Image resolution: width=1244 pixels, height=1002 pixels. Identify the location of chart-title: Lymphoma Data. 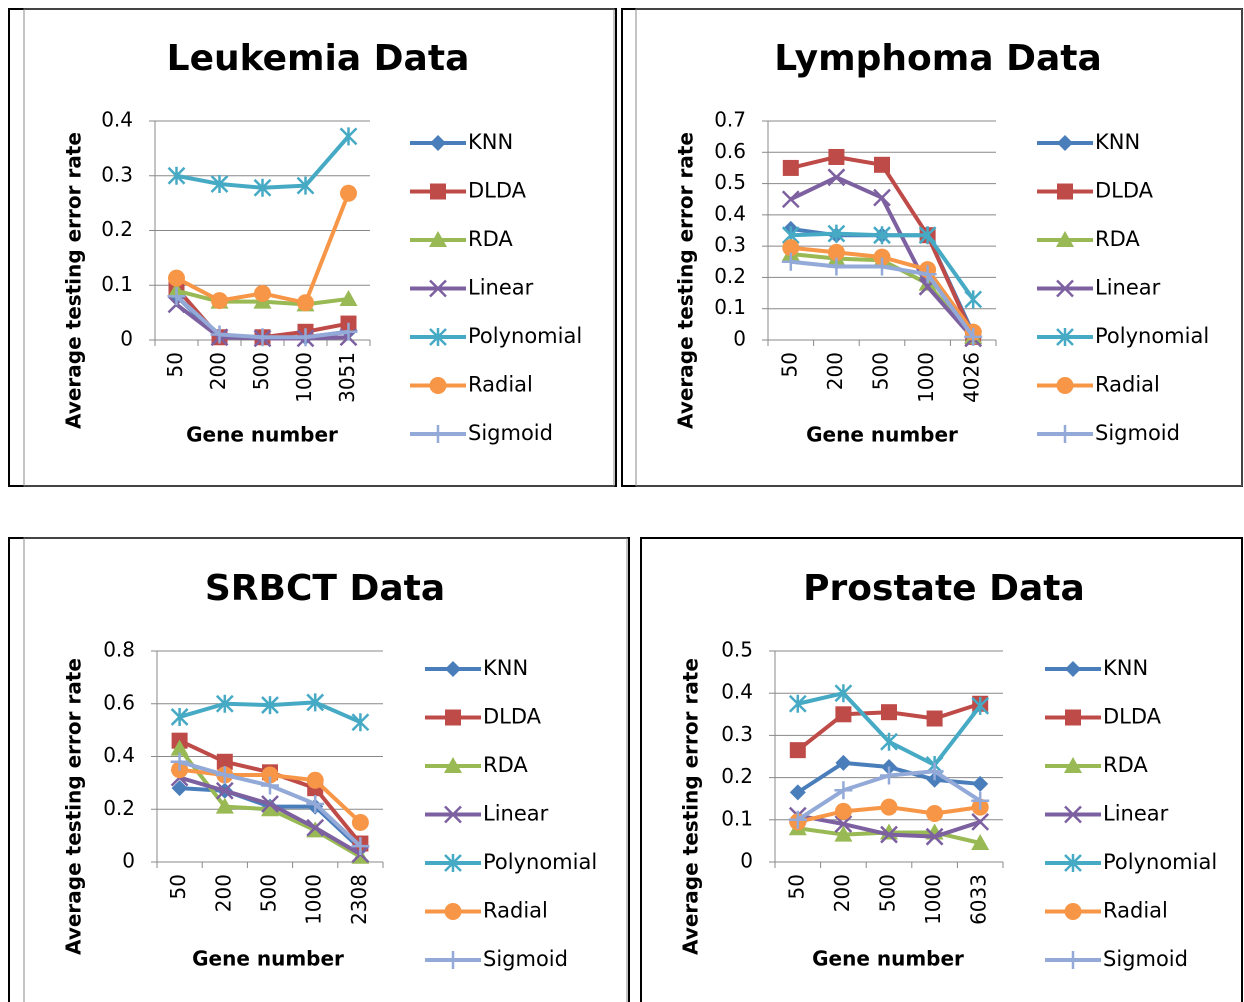
(938, 58).